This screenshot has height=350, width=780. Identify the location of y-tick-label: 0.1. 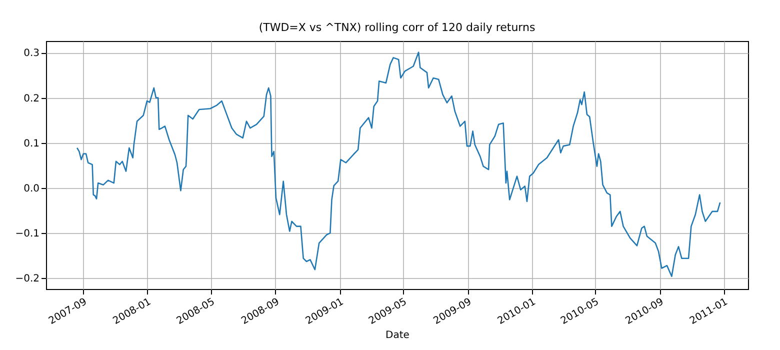
(32, 144).